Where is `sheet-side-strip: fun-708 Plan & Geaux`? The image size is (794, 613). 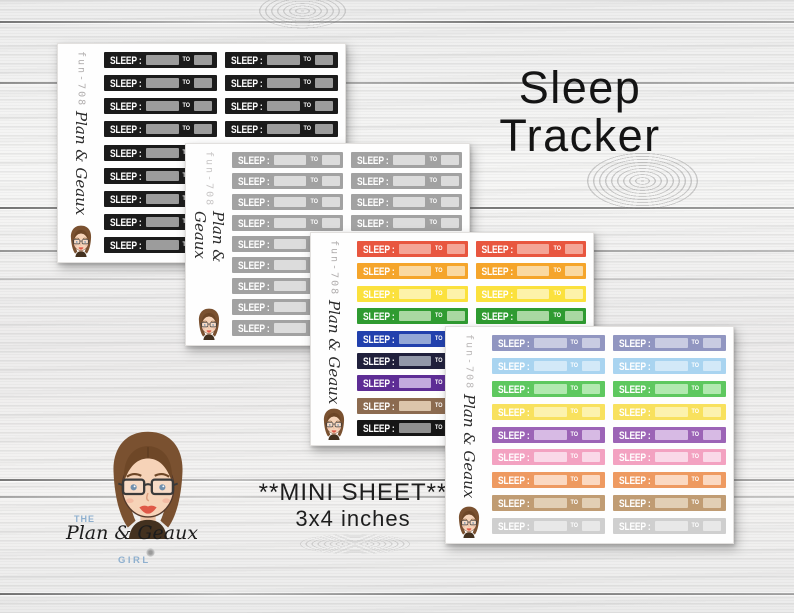 sheet-side-strip: fun-708 Plan & Geaux is located at coordinates (334, 340).